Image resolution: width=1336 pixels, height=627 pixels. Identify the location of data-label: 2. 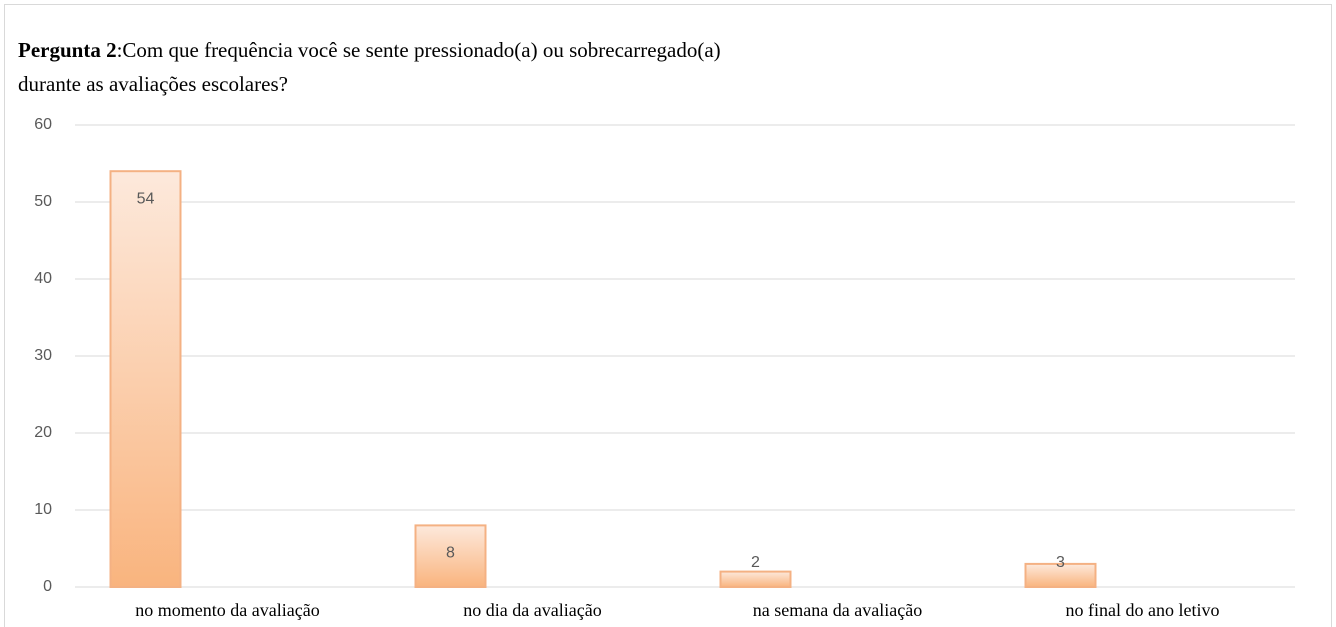
(755, 562).